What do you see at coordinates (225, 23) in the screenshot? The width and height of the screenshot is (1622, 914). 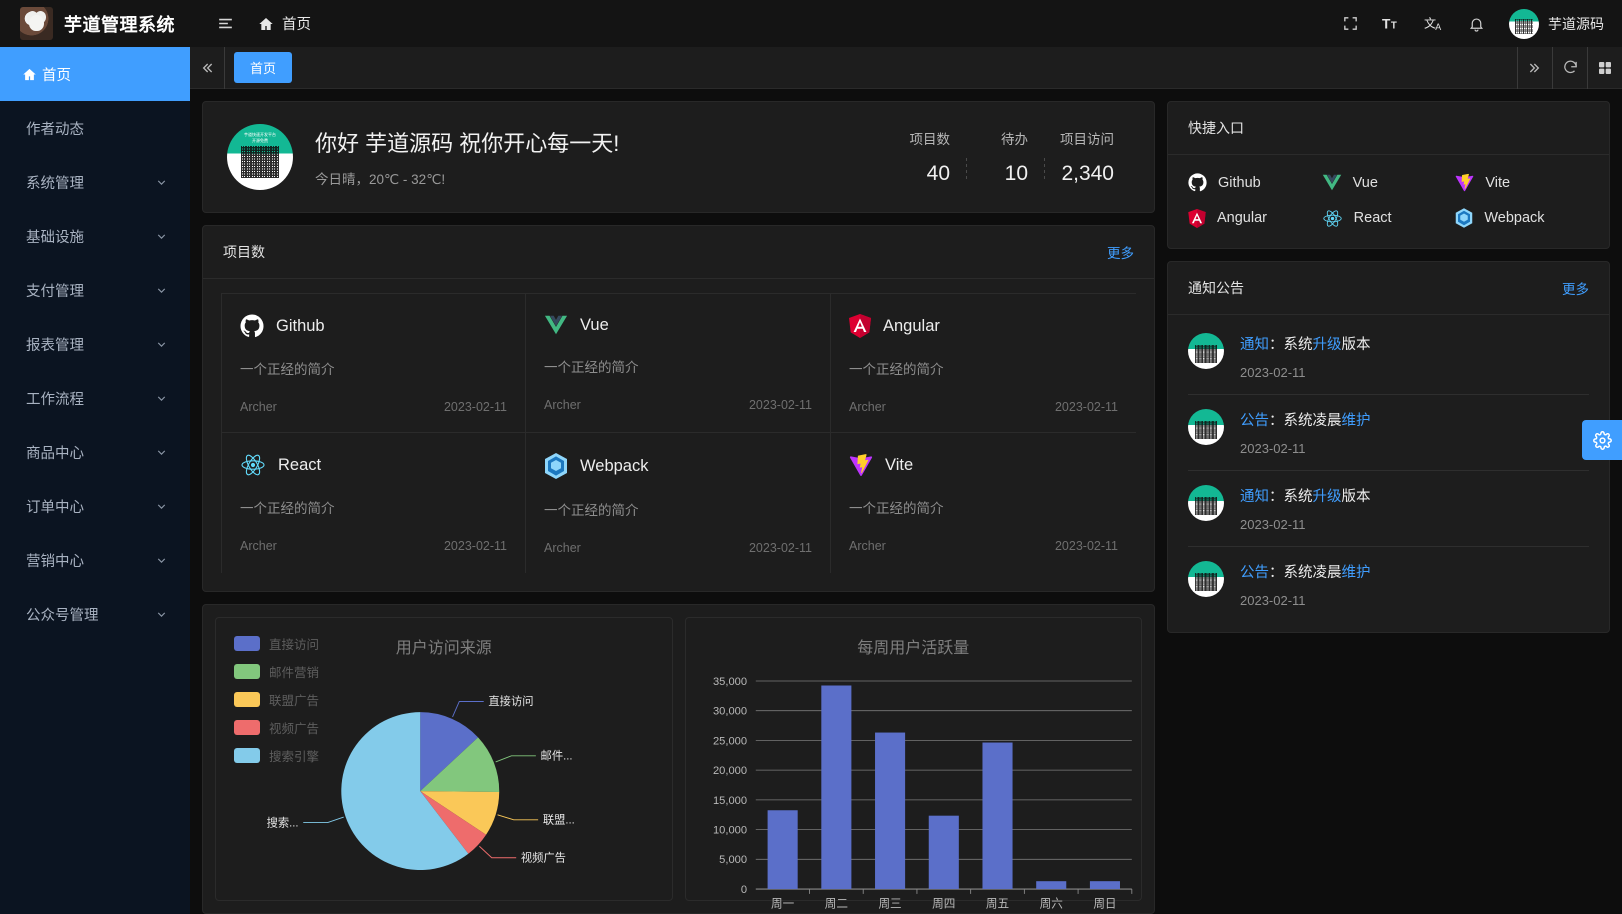 I see `hamburger-icon` at bounding box center [225, 23].